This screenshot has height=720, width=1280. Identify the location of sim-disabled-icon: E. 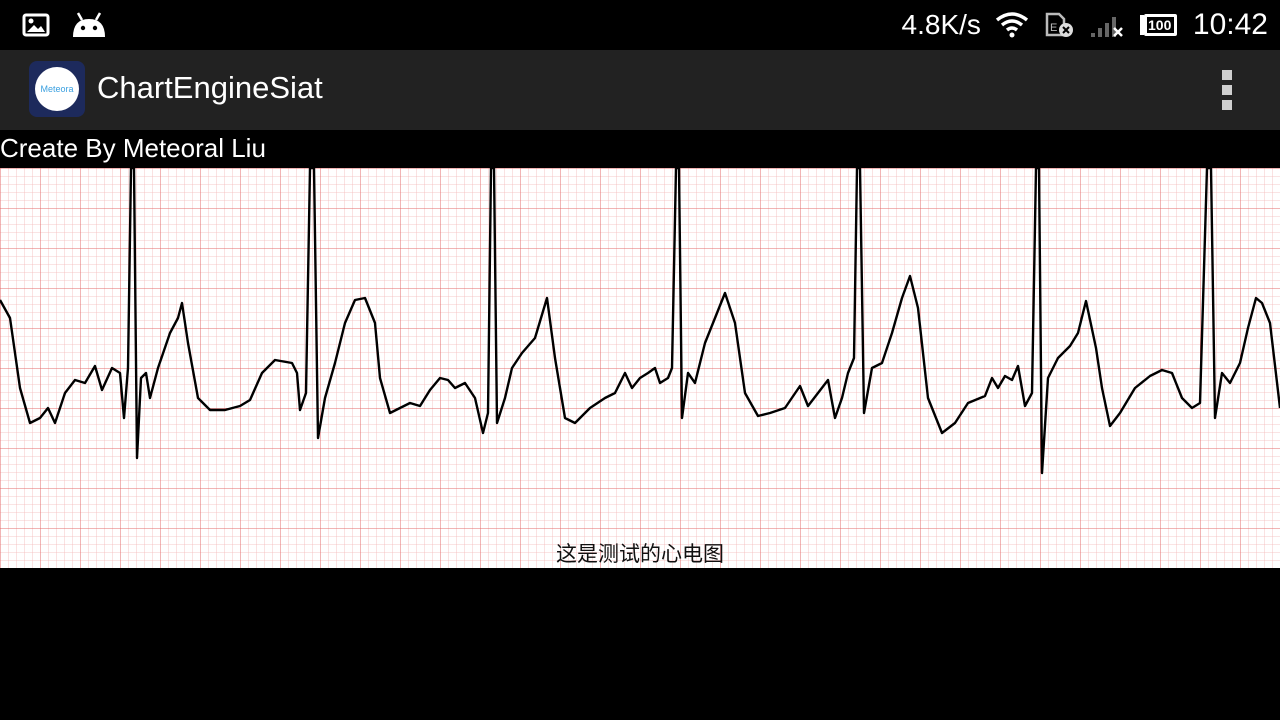
(1059, 24).